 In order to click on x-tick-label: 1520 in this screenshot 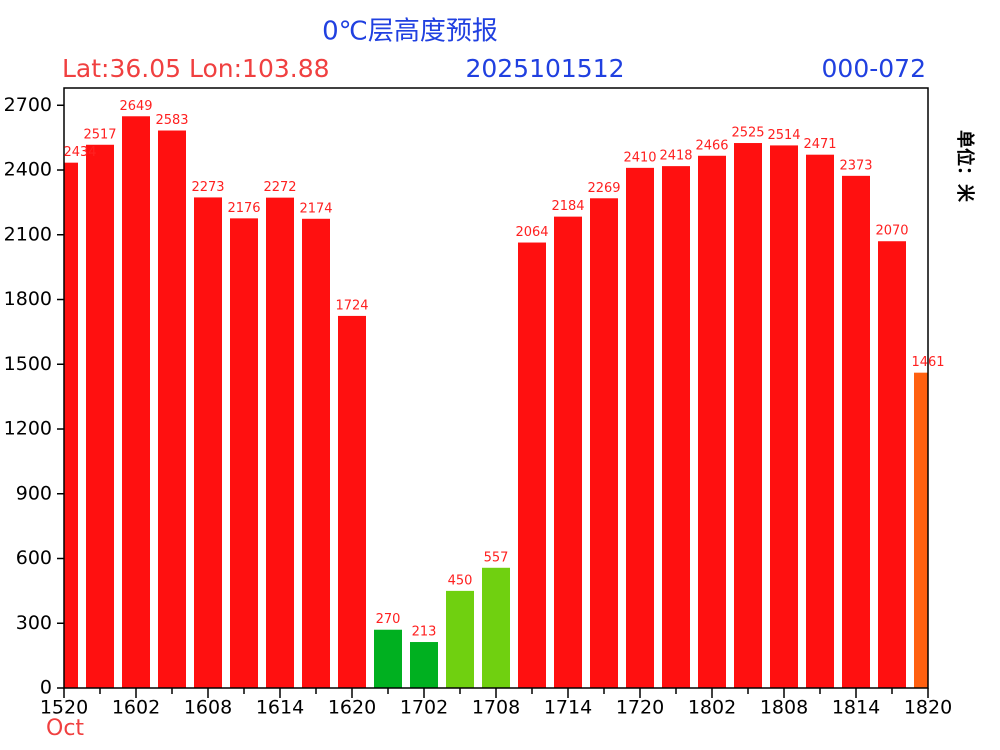, I will do `click(64, 708)`.